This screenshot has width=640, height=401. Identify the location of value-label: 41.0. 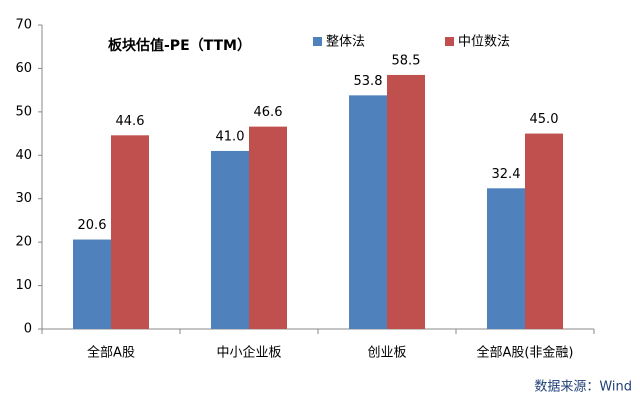
(230, 136).